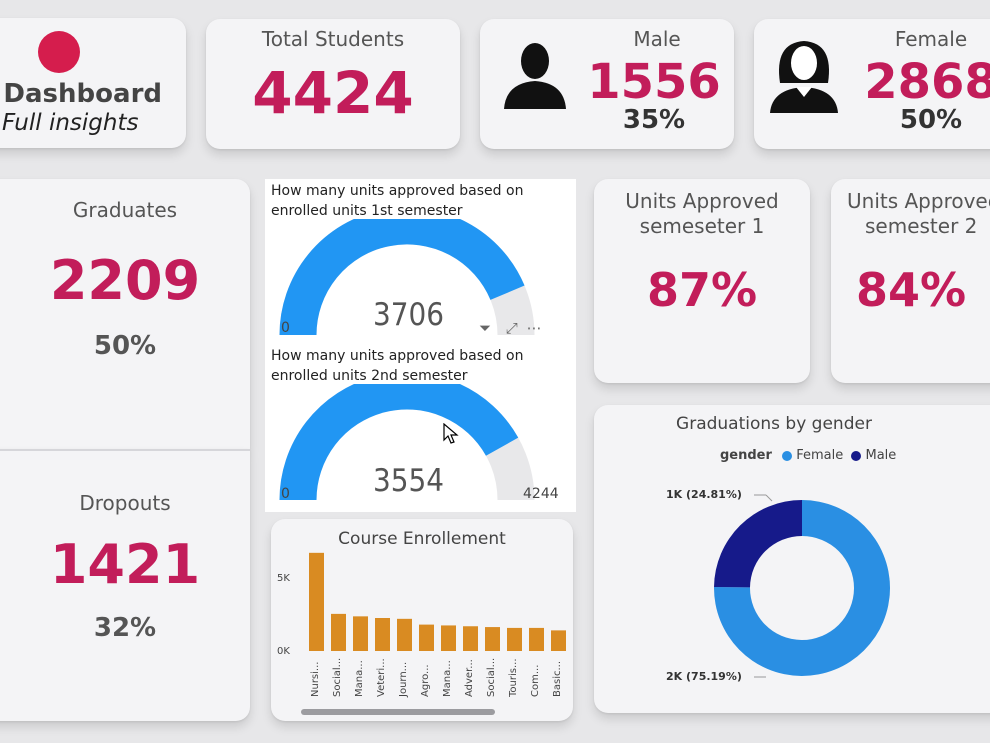  Describe the element at coordinates (746, 455) in the screenshot. I see `legend-title: gender` at that location.